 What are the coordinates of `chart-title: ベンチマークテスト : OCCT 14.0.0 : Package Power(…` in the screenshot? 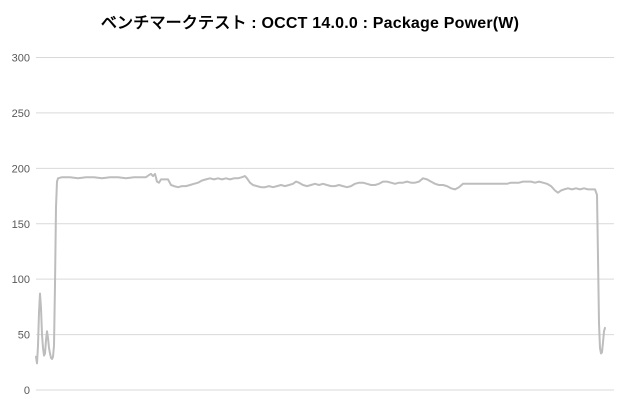 It's located at (310, 23).